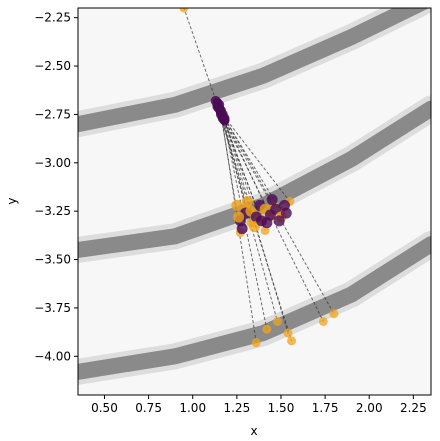  I want to click on y-tick-label: −2.50, so click(52, 66).